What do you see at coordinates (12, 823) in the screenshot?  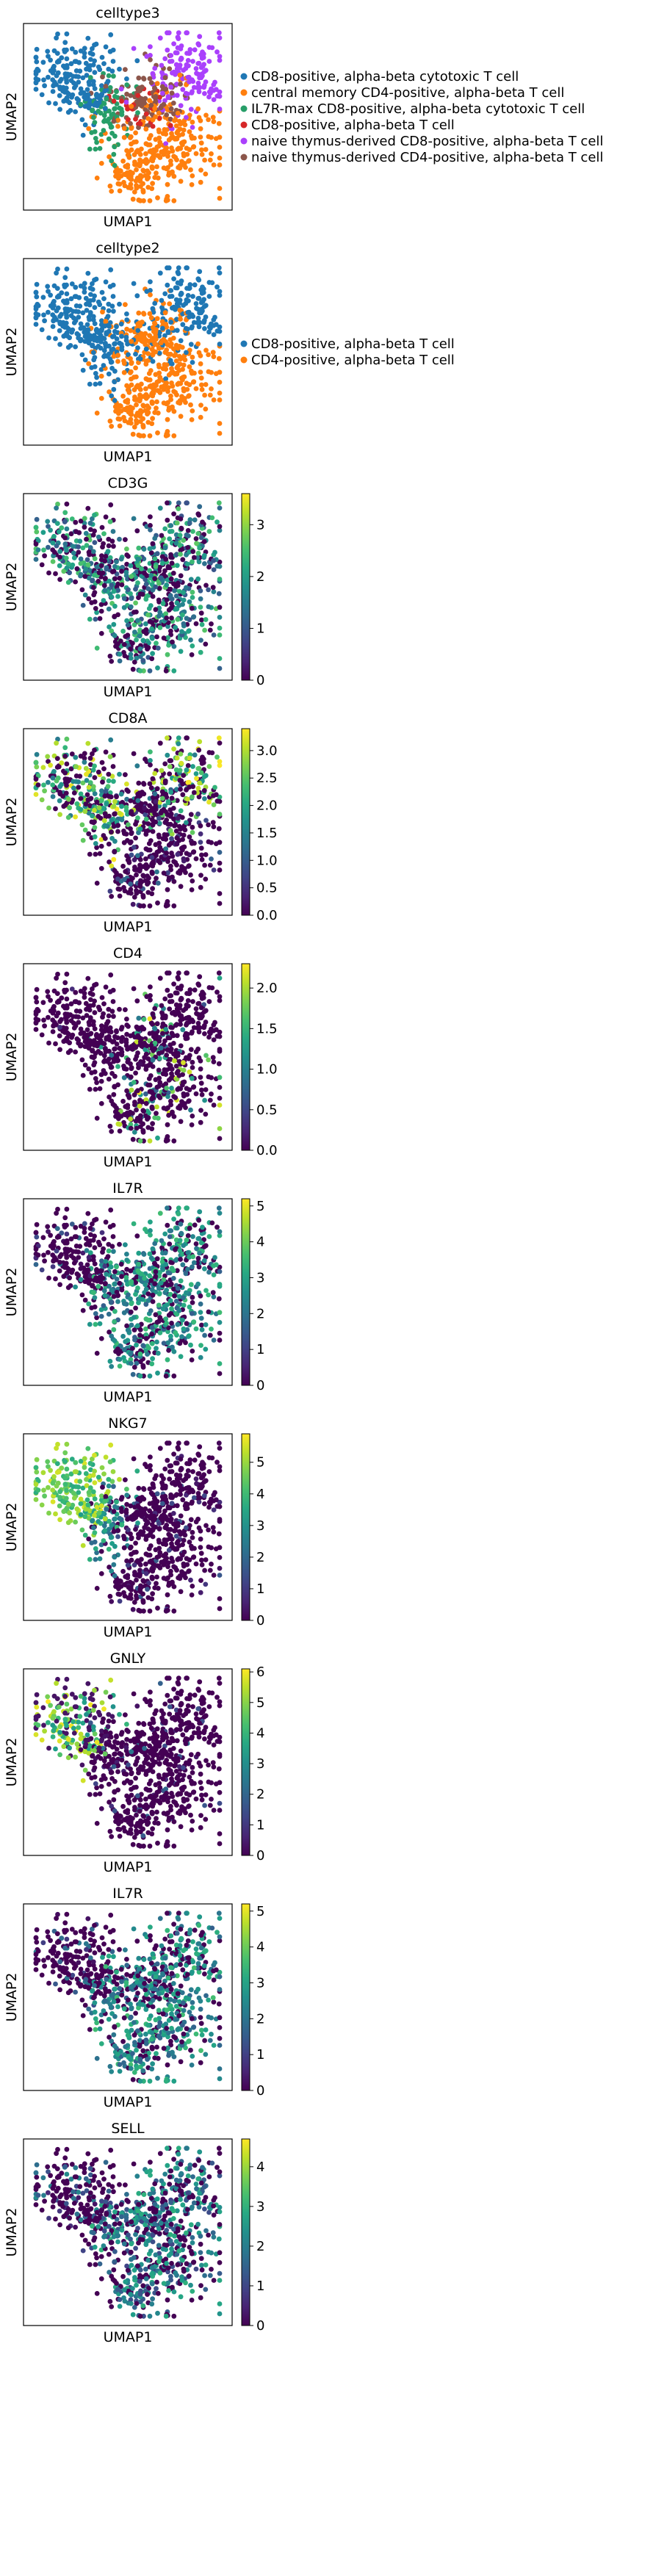 I see `y-axis-label: UMAP2` at bounding box center [12, 823].